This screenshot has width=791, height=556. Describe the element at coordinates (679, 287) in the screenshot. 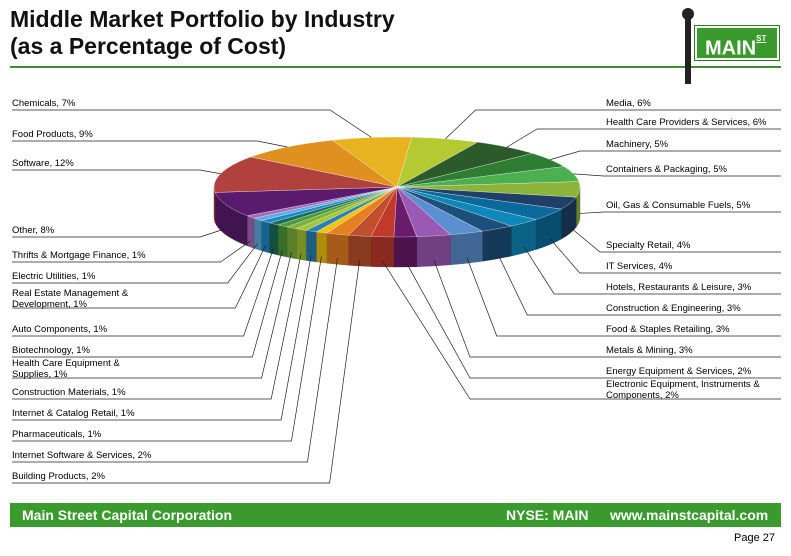

I see `slice-label-7: Hotels, Restaurants & Leisure, 3%` at that location.